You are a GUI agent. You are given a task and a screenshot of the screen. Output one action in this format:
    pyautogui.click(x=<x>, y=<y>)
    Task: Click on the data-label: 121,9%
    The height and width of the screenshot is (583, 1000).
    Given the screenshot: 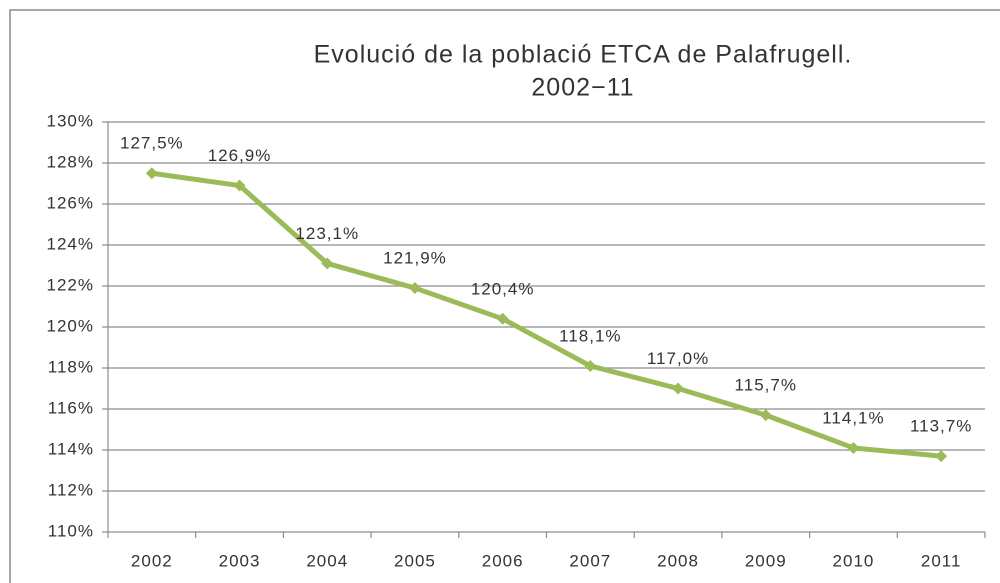 What is the action you would take?
    pyautogui.click(x=415, y=258)
    